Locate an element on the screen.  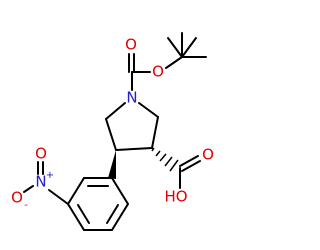
atom-charge: + is located at coordinates (50, 175).